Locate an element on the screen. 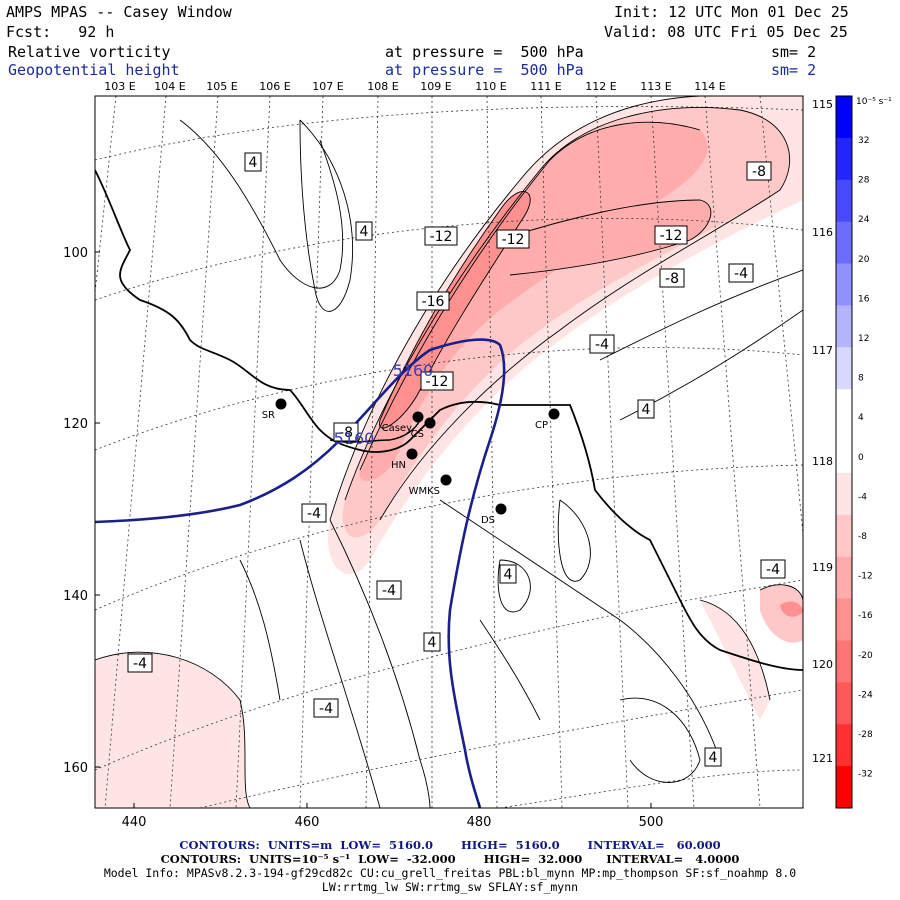 This screenshot has width=900, height=900. colorbar-tick-label: 0 is located at coordinates (861, 458).